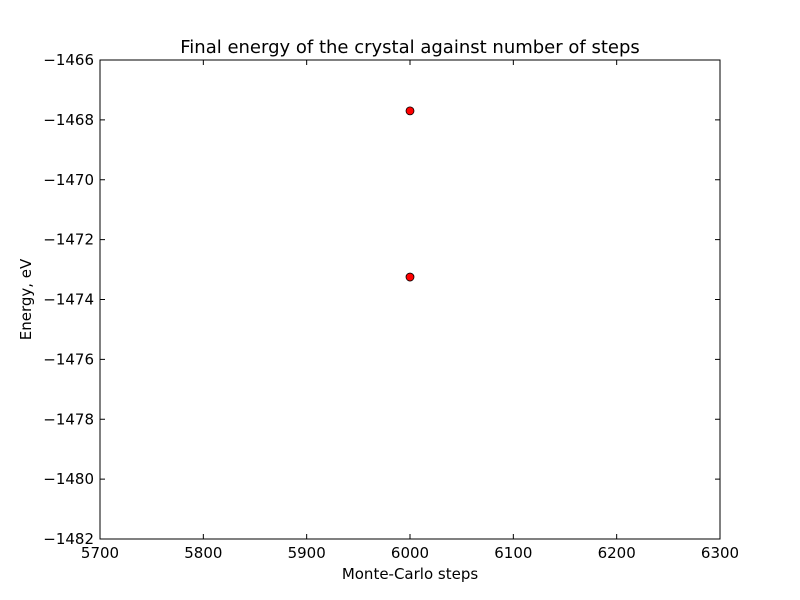  I want to click on y-tick-label: −1482, so click(68, 539).